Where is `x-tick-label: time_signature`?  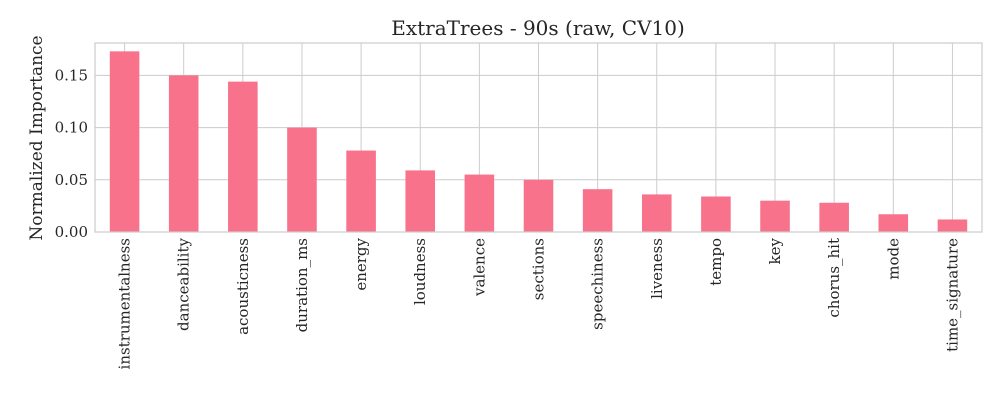 x-tick-label: time_signature is located at coordinates (952, 295).